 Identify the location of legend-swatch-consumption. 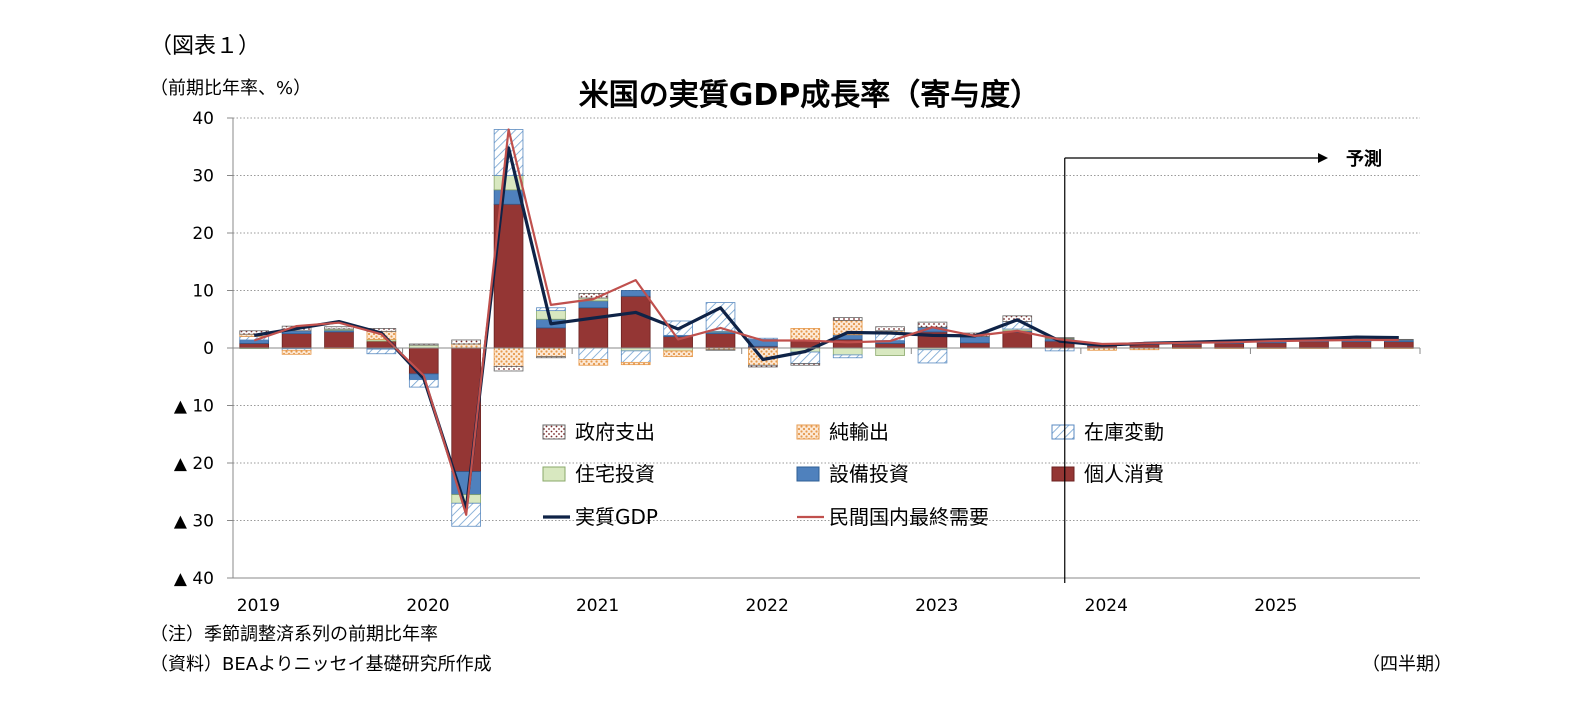
(1063, 474).